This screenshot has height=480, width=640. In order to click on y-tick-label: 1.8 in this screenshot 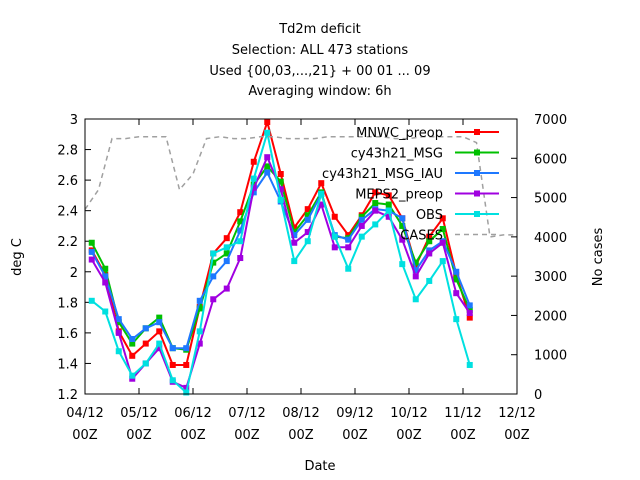, I will do `click(67, 303)`.